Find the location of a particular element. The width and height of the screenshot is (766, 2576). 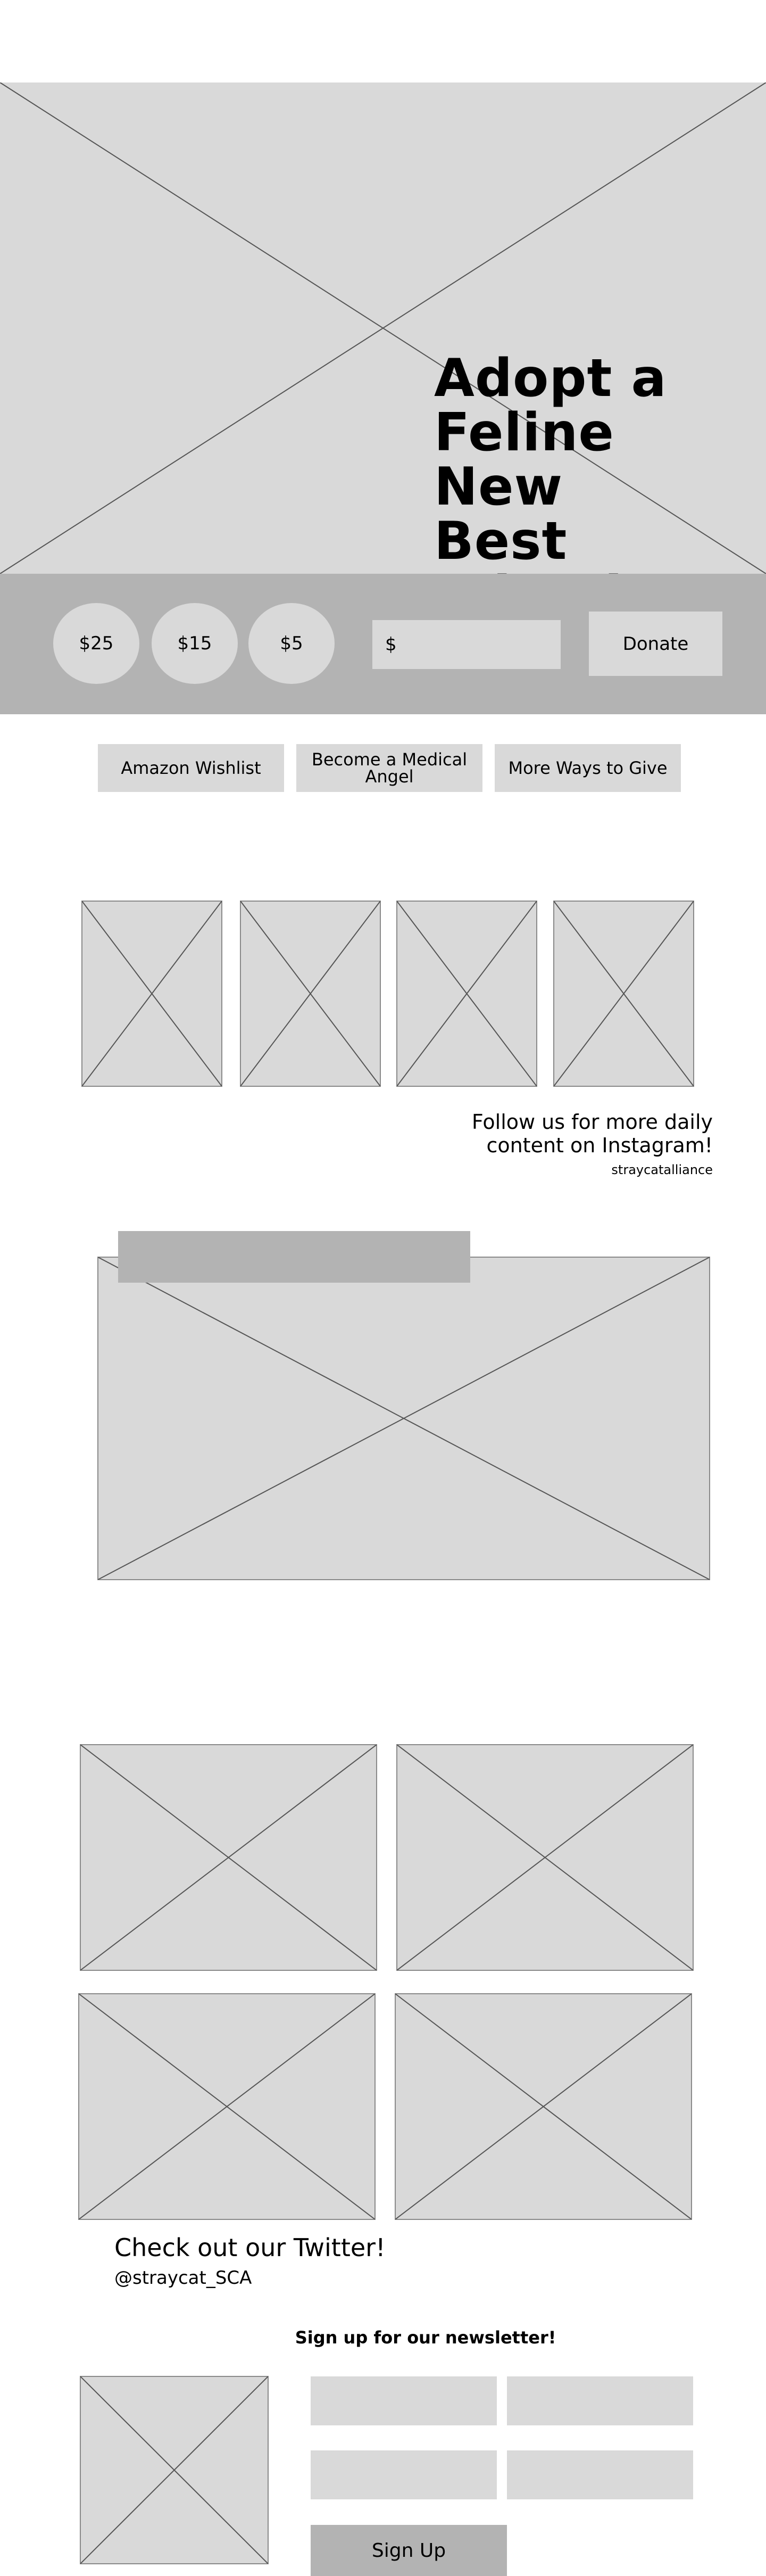

hero-title-line: Feline New is located at coordinates (524, 459).